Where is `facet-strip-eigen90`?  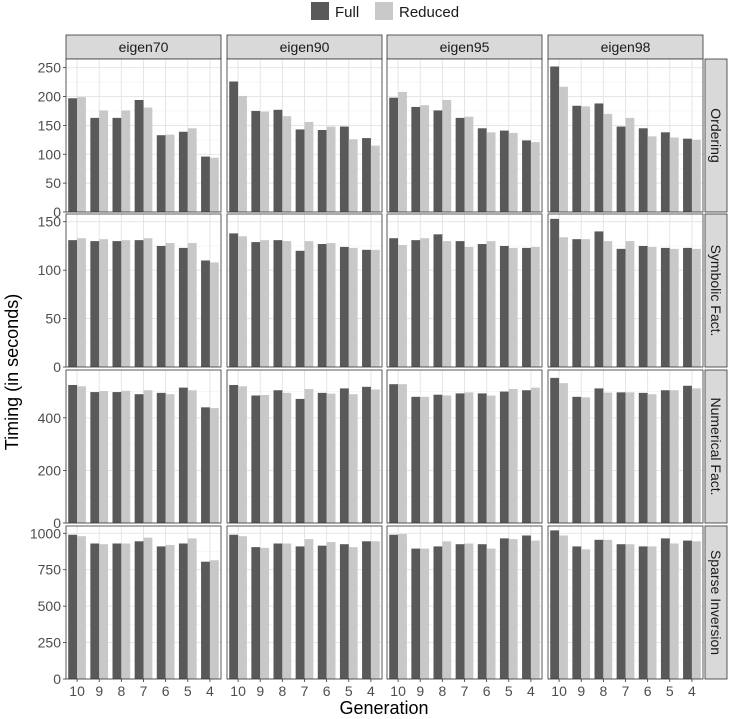
facet-strip-eigen90 is located at coordinates (304, 47).